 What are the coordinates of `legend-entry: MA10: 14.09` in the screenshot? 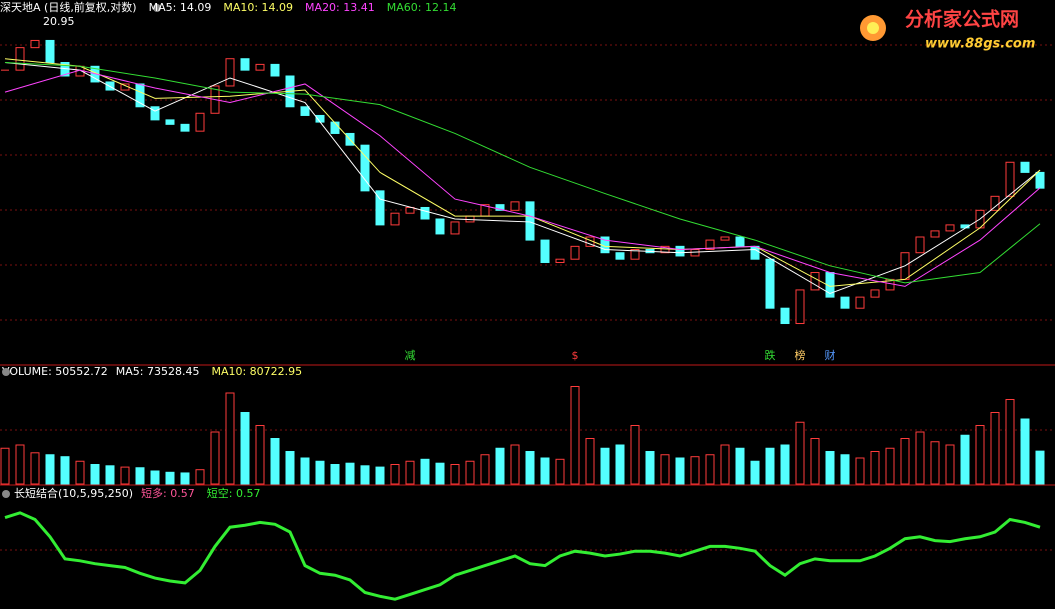 It's located at (258, 7).